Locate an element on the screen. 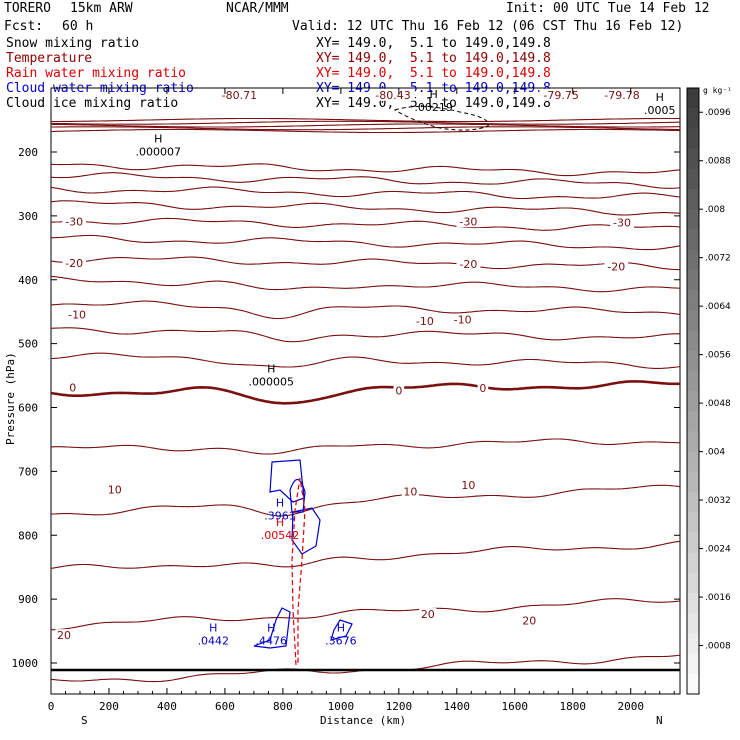  forecast-label: Fcst: is located at coordinates (24, 26).